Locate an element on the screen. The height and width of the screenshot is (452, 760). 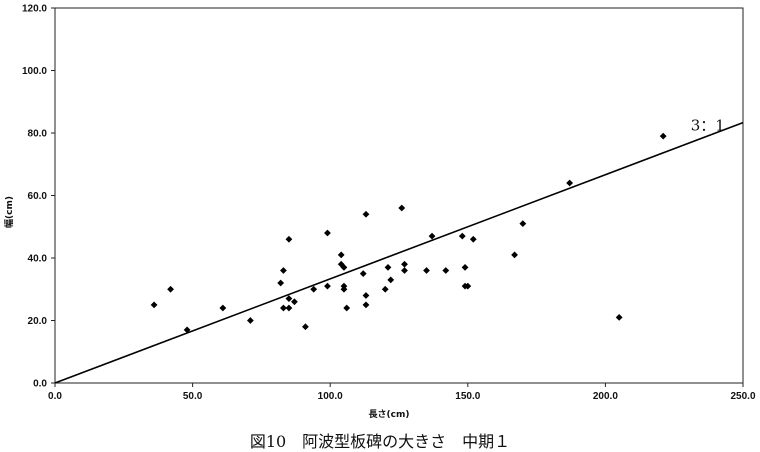
y-axis-ticks: 0.0 20.0 40.0 60.0 80.0 100.0 120.0 is located at coordinates (38, 197).